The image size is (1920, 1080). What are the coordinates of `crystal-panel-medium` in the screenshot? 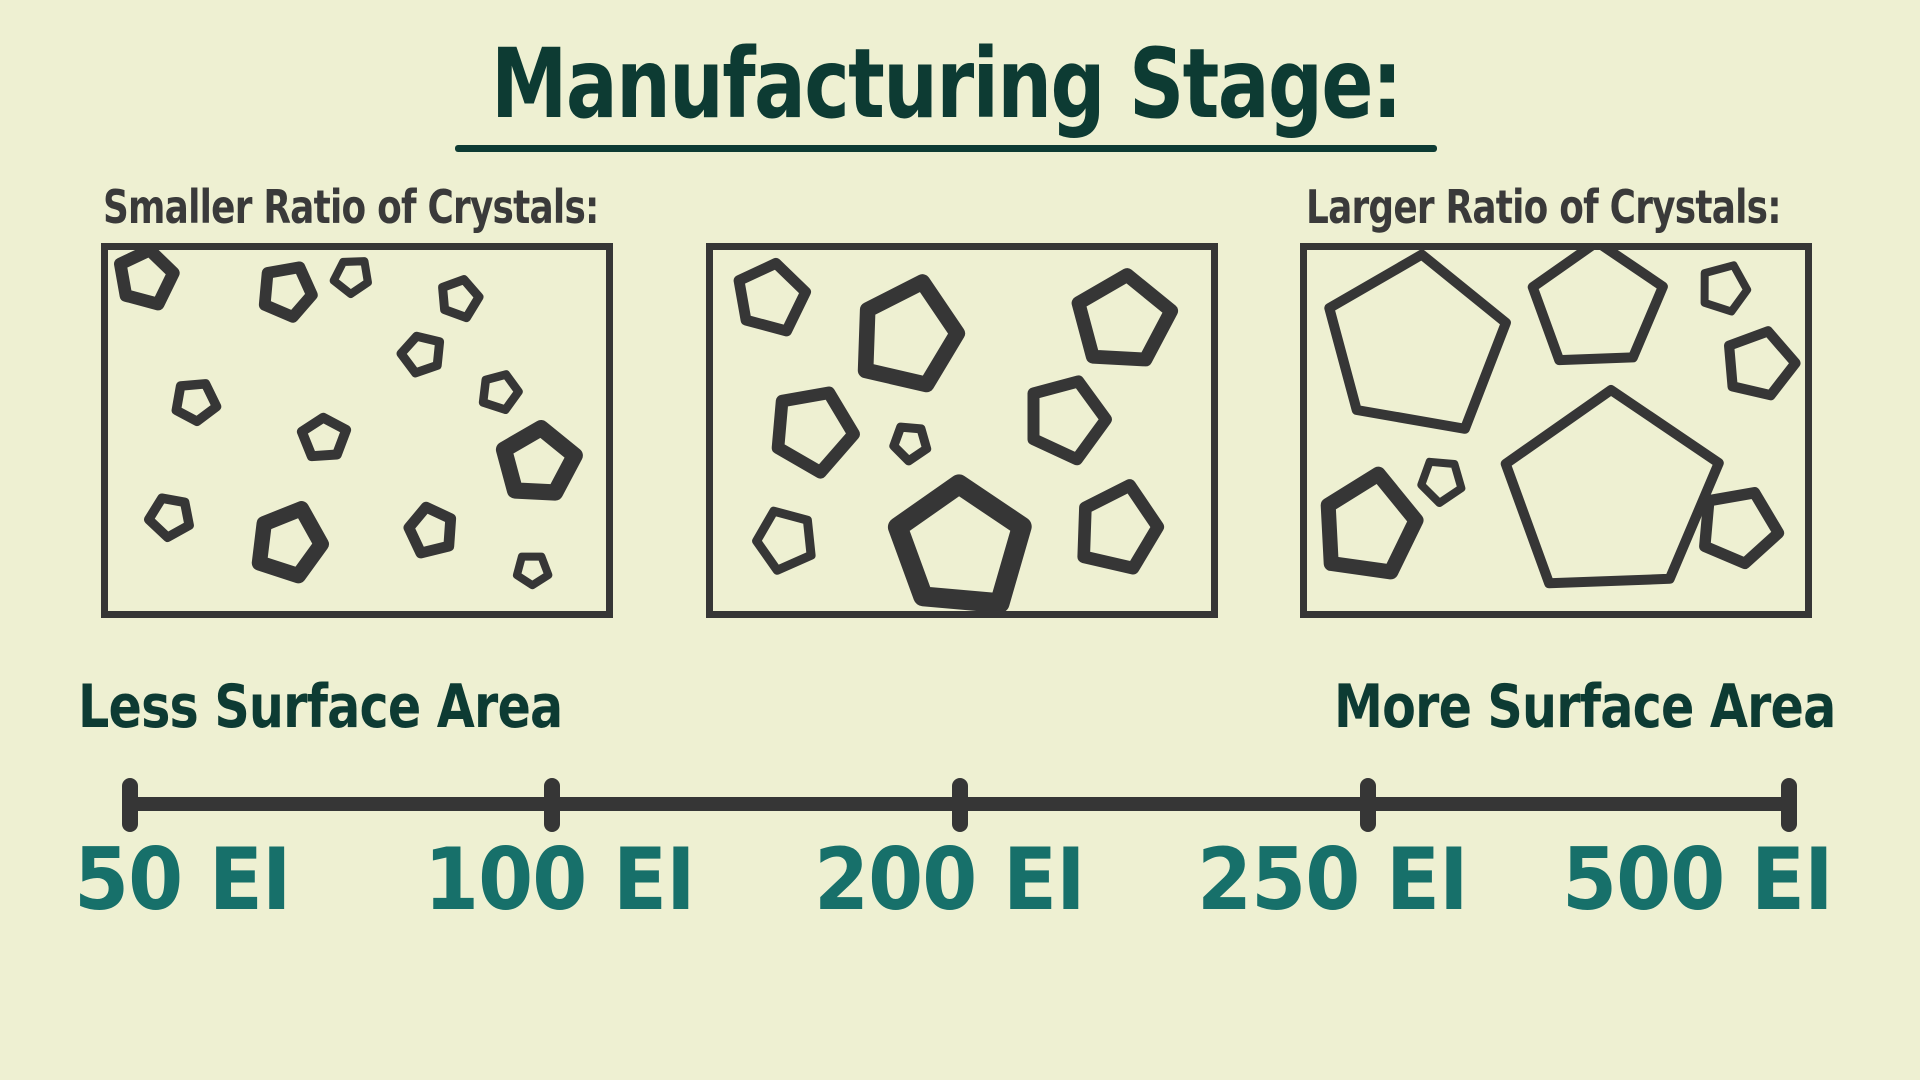 It's located at (962, 430).